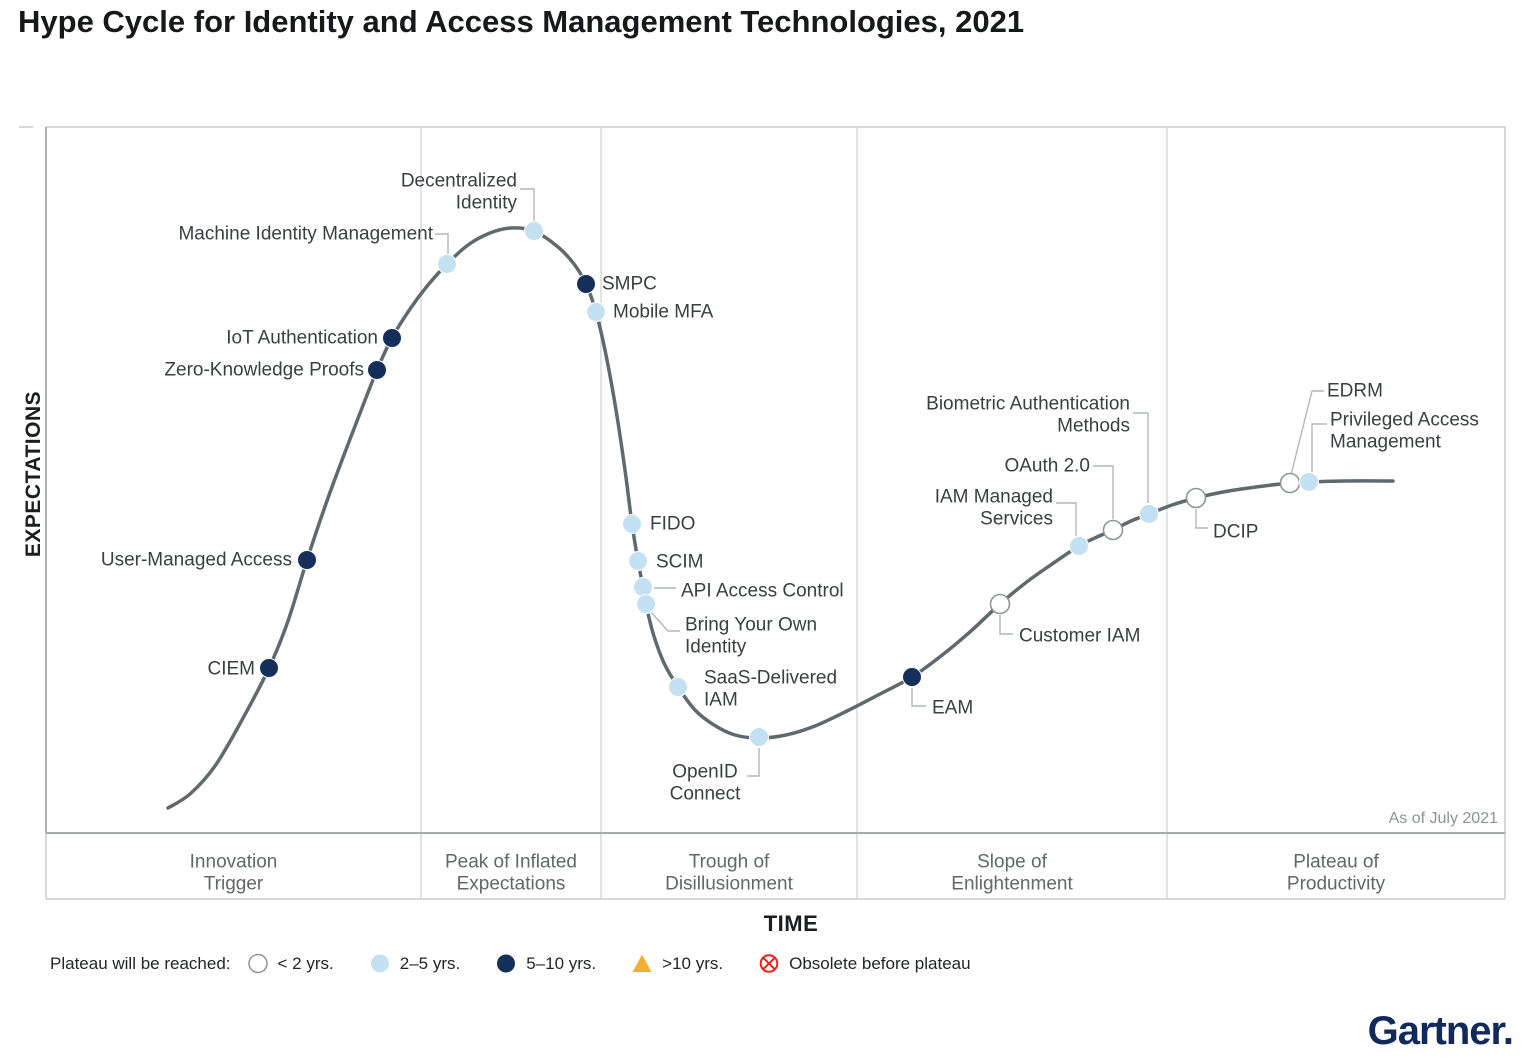 This screenshot has height=1063, width=1536. I want to click on point-label-oauth-2-0: OAuth 2.0, so click(1047, 466).